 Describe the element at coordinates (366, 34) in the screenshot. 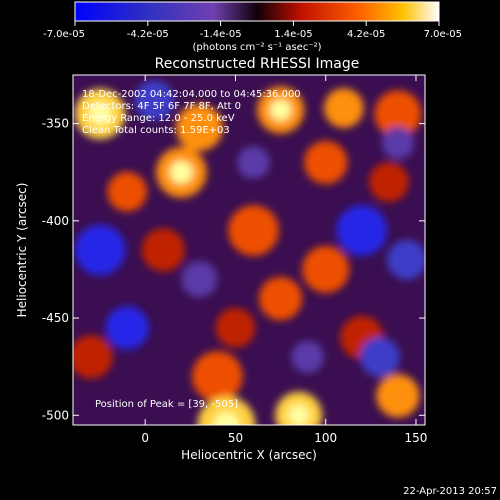

I see `colorbar-tick-label: 4.2e-05` at that location.